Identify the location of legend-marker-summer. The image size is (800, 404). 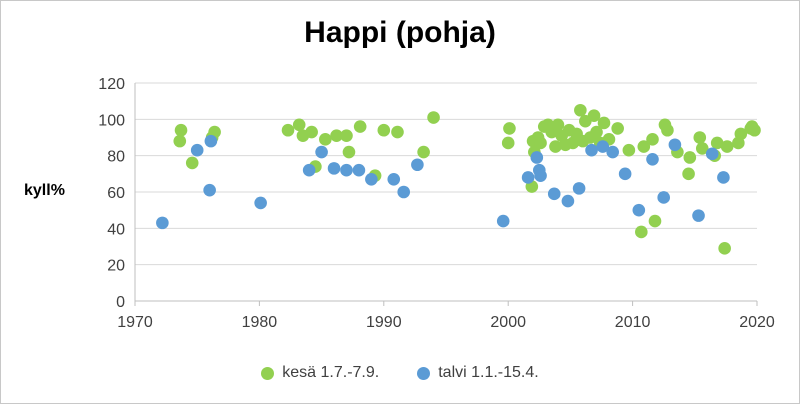
(268, 373).